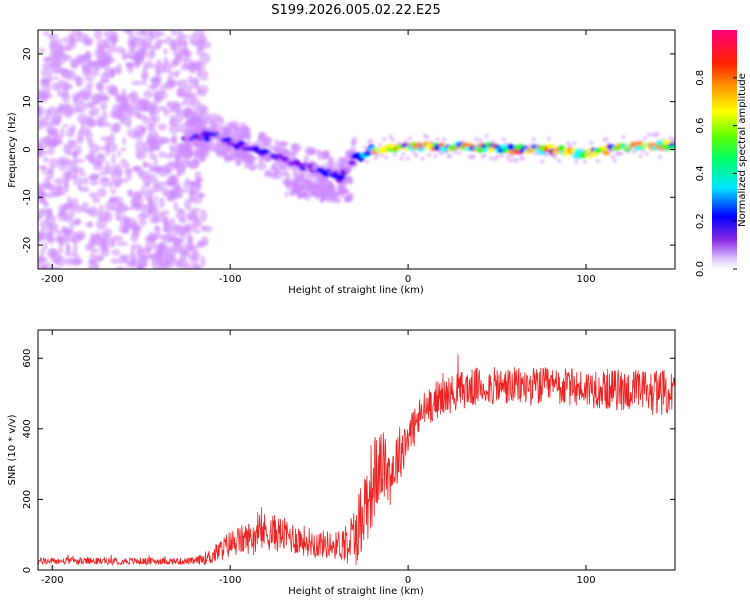  I want to click on figure-title: S199.2026.005.02.22.E25, so click(355, 10).